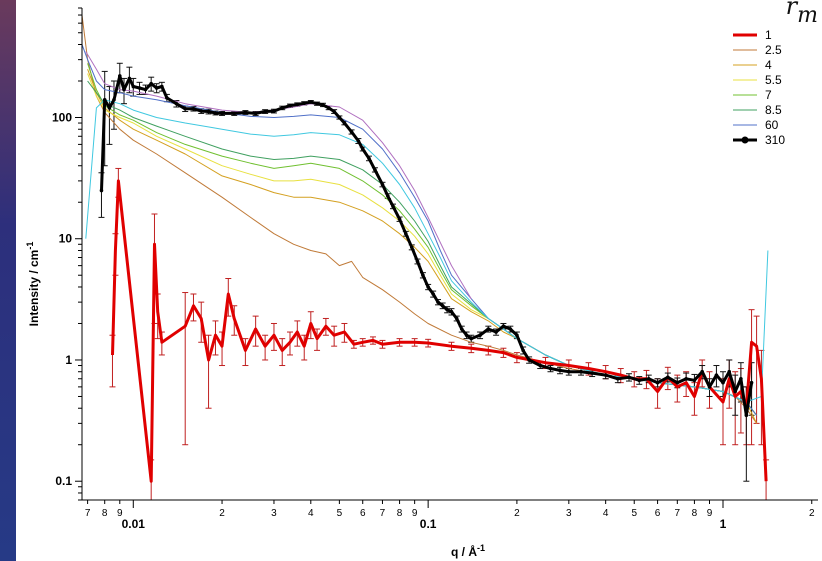 The image size is (822, 561). What do you see at coordinates (768, 95) in the screenshot?
I see `legend-label-7: 7` at bounding box center [768, 95].